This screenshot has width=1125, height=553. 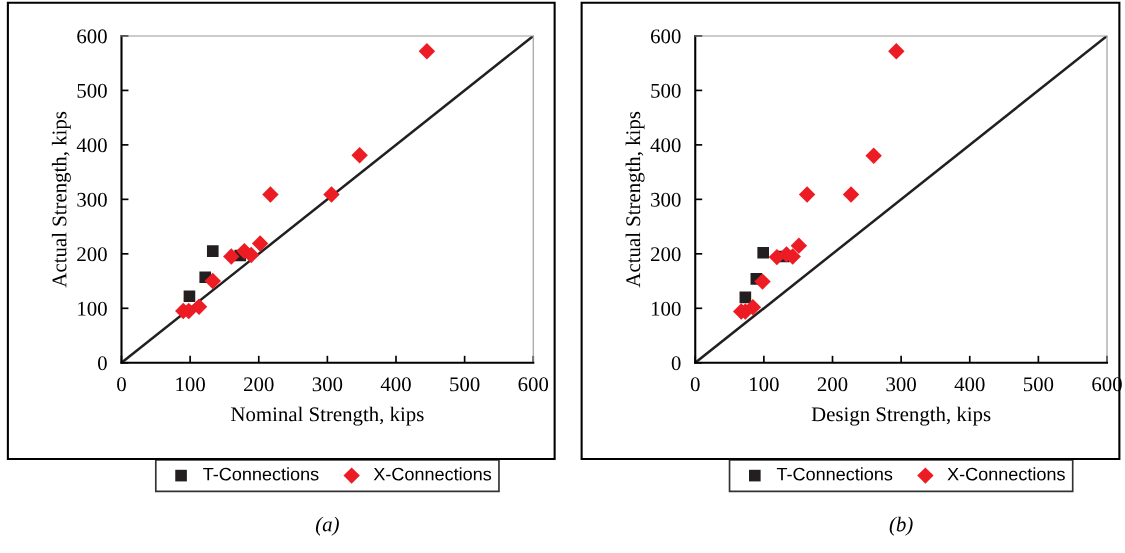 What do you see at coordinates (901, 416) in the screenshot?
I see `x-axis-title: Design Strength, kips` at bounding box center [901, 416].